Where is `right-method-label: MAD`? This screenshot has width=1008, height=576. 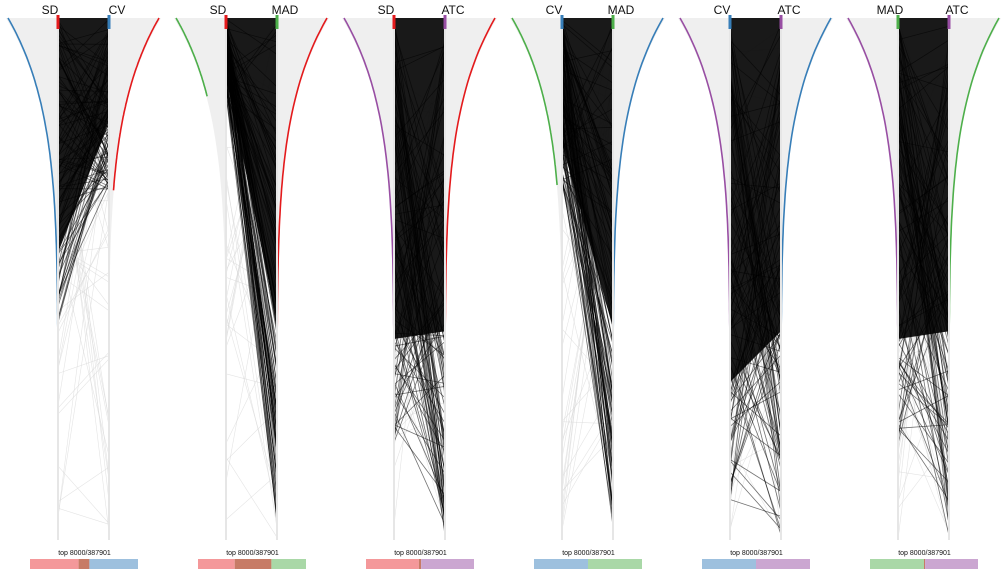
right-method-label: MAD is located at coordinates (621, 10).